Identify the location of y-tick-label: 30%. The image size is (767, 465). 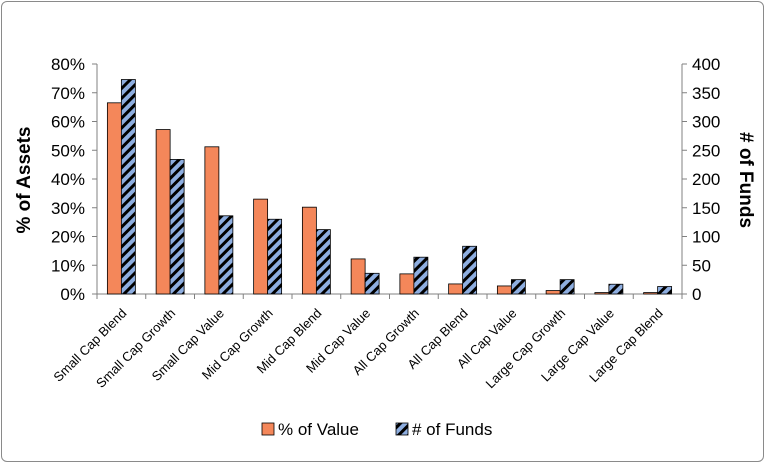
(68, 208).